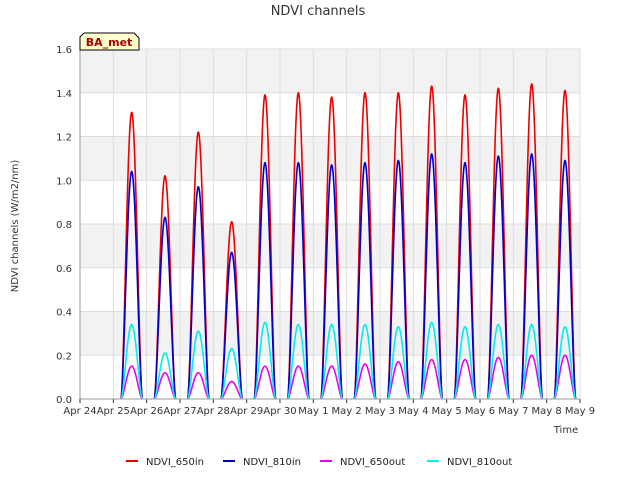  What do you see at coordinates (372, 462) in the screenshot?
I see `legend-label-NDVI_650out: NDVI_650out` at bounding box center [372, 462].